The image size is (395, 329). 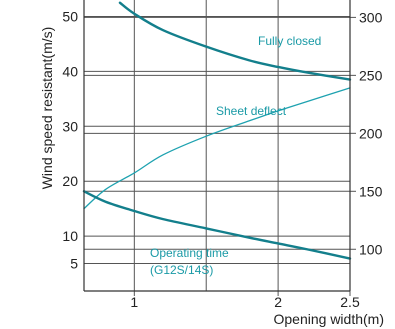 I want to click on y-tick-label: 5, so click(x=74, y=264).